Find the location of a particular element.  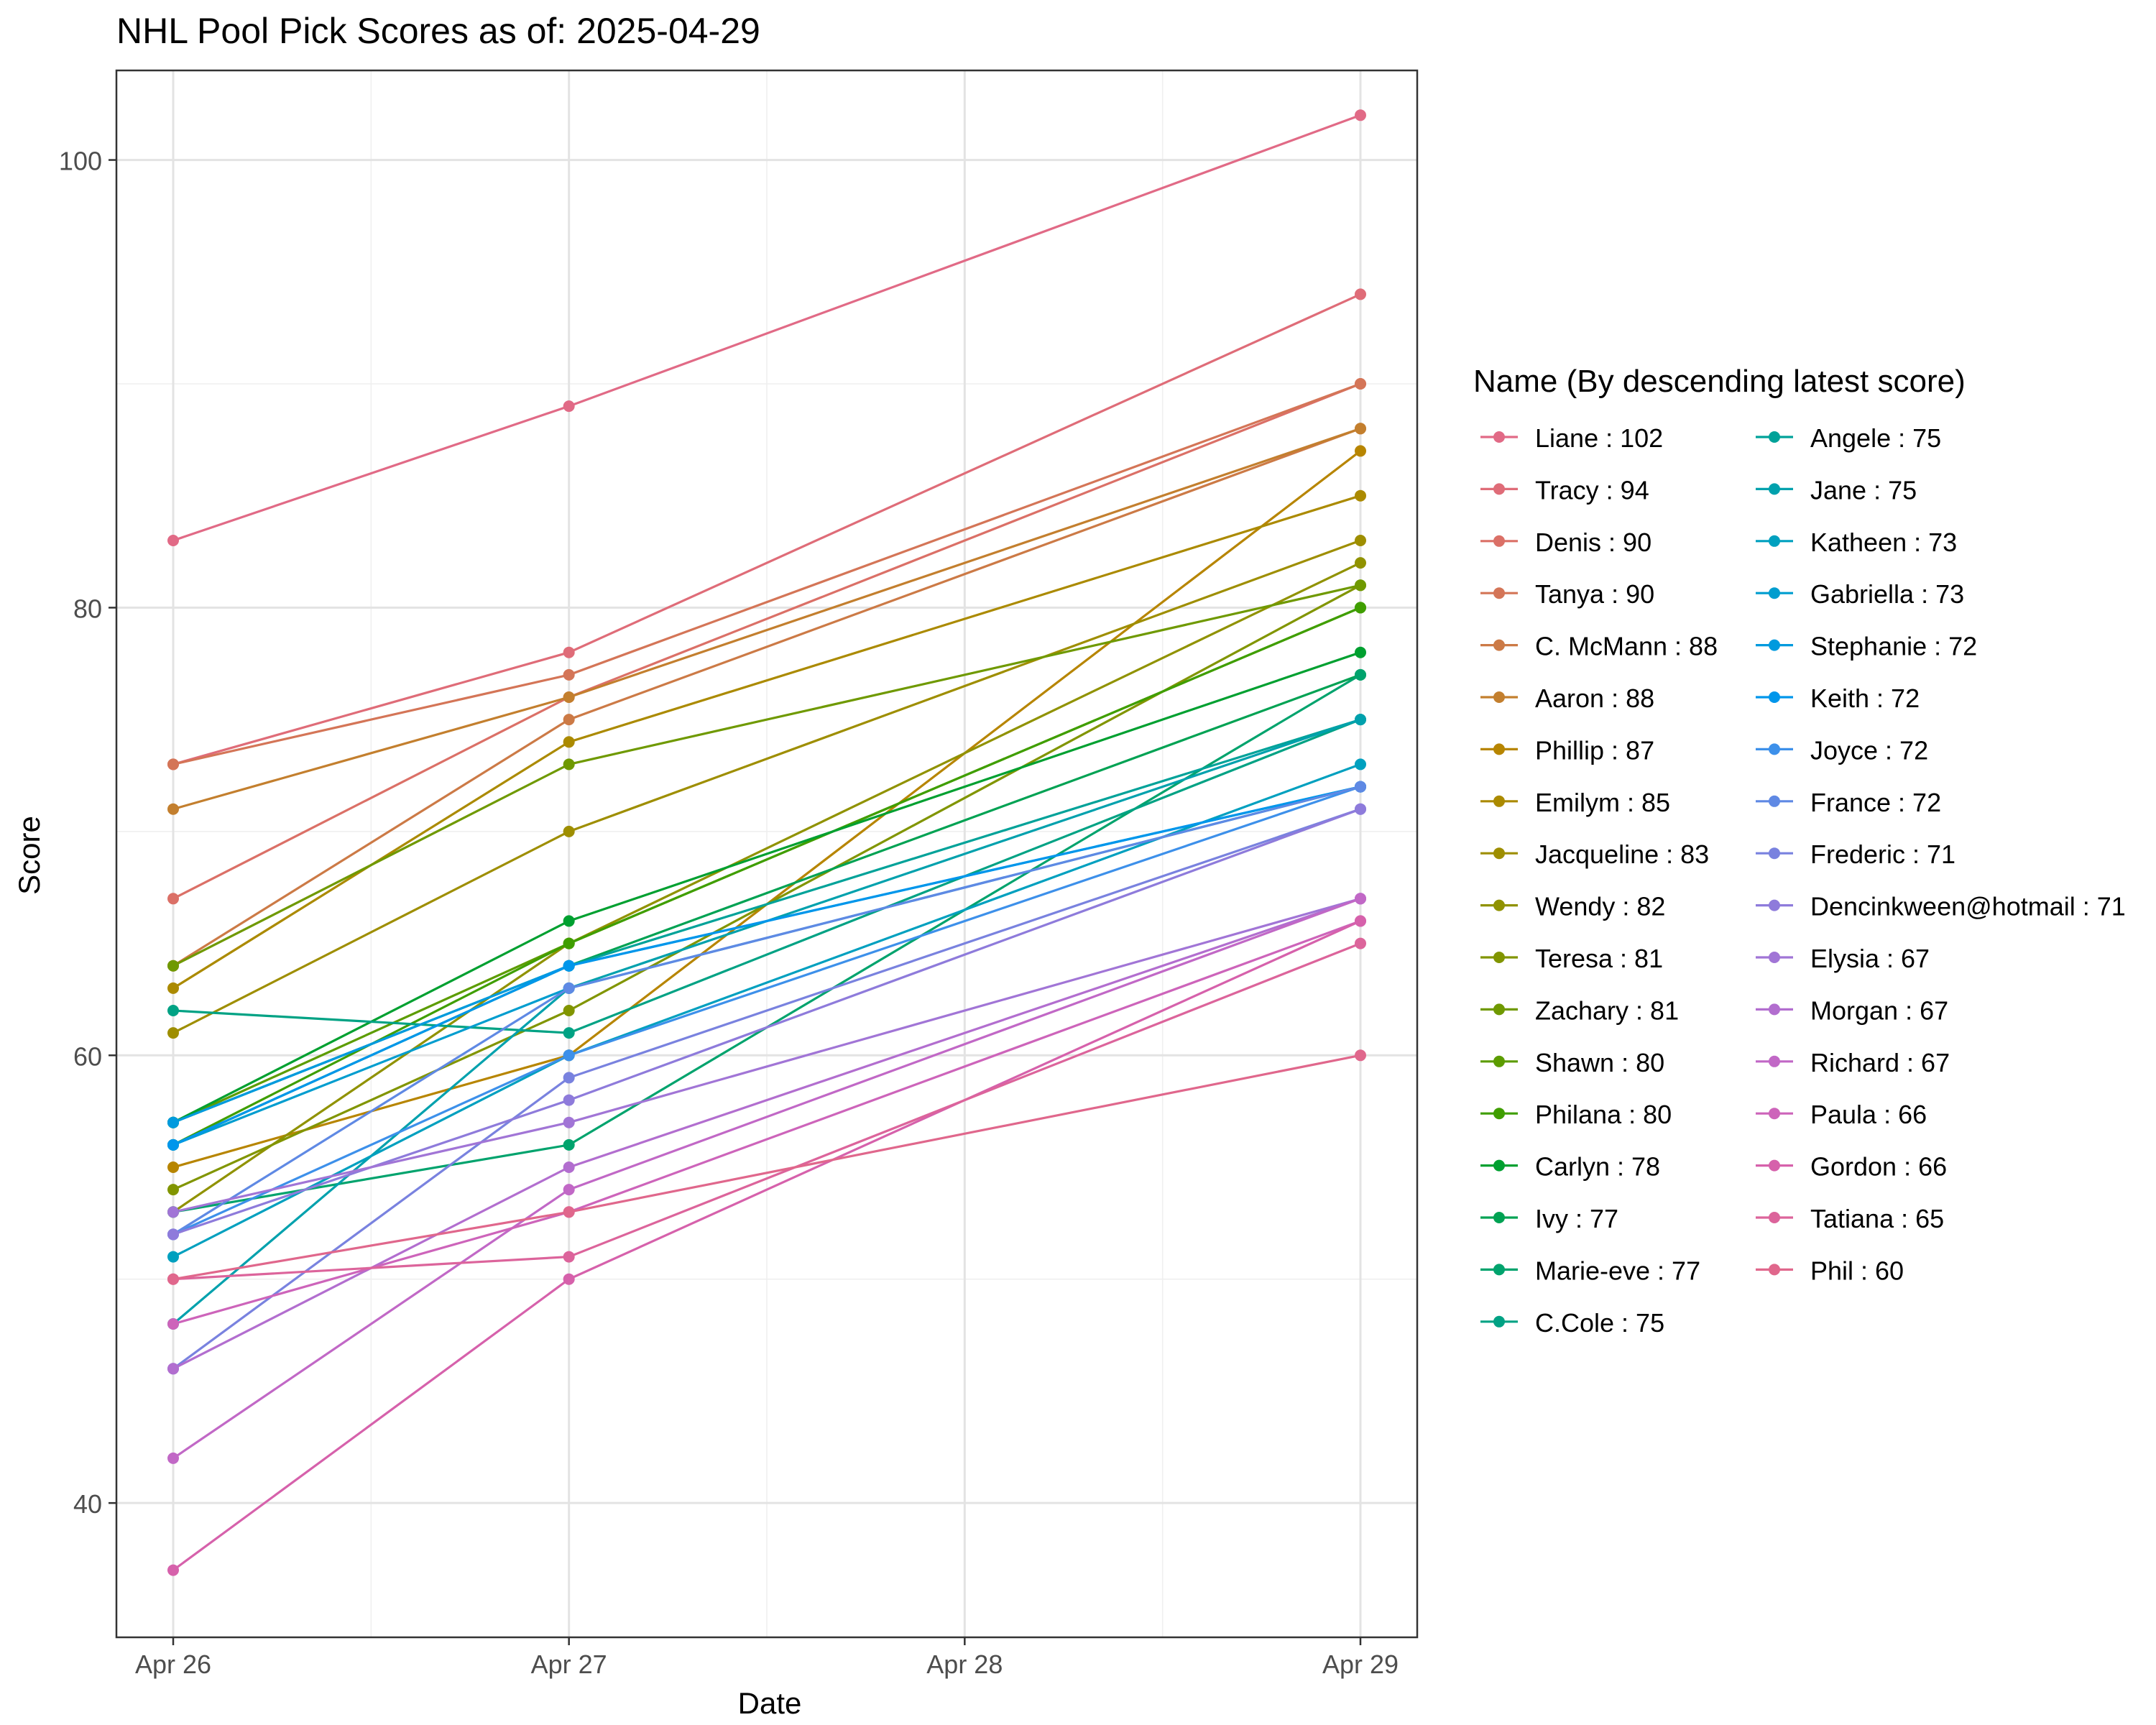

legend-label: Paula : 66 is located at coordinates (1869, 1114).